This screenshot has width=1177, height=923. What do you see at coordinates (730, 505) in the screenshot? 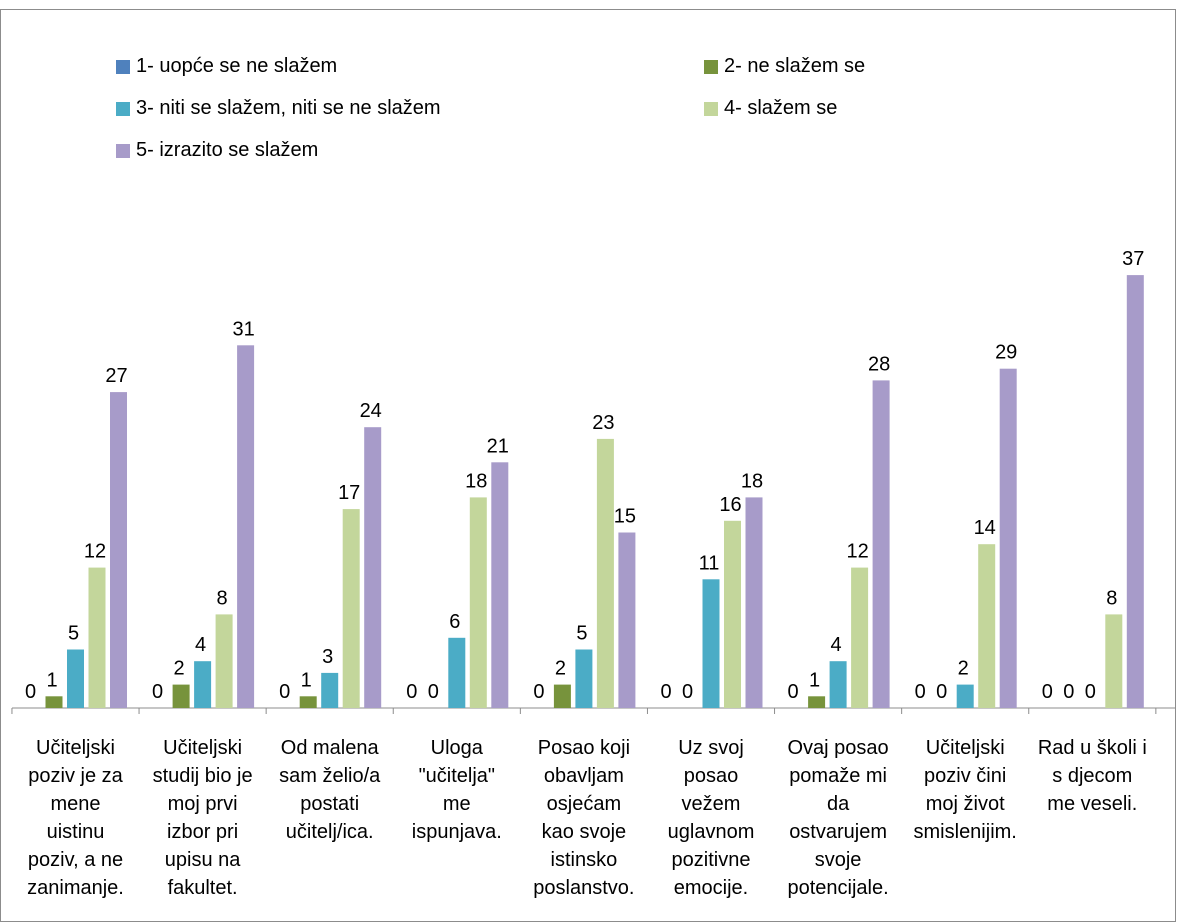
I see `data-label-series4-cat6: 16` at bounding box center [730, 505].